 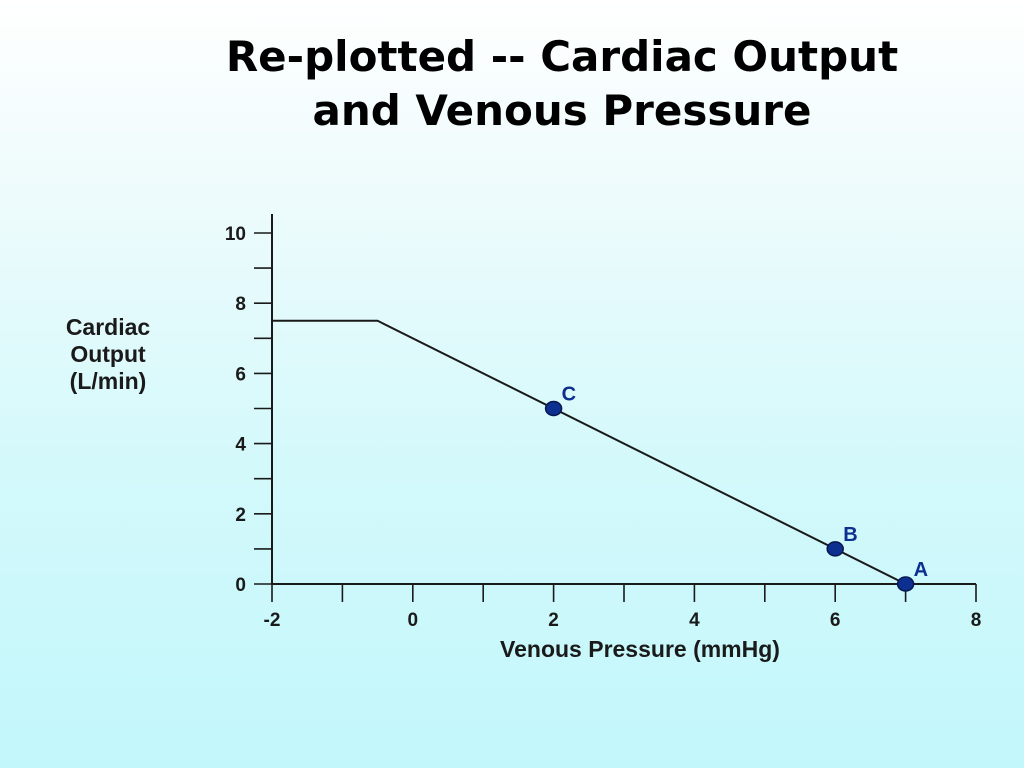 I want to click on y-axis-label-line-1: Cardiac, so click(x=108, y=327).